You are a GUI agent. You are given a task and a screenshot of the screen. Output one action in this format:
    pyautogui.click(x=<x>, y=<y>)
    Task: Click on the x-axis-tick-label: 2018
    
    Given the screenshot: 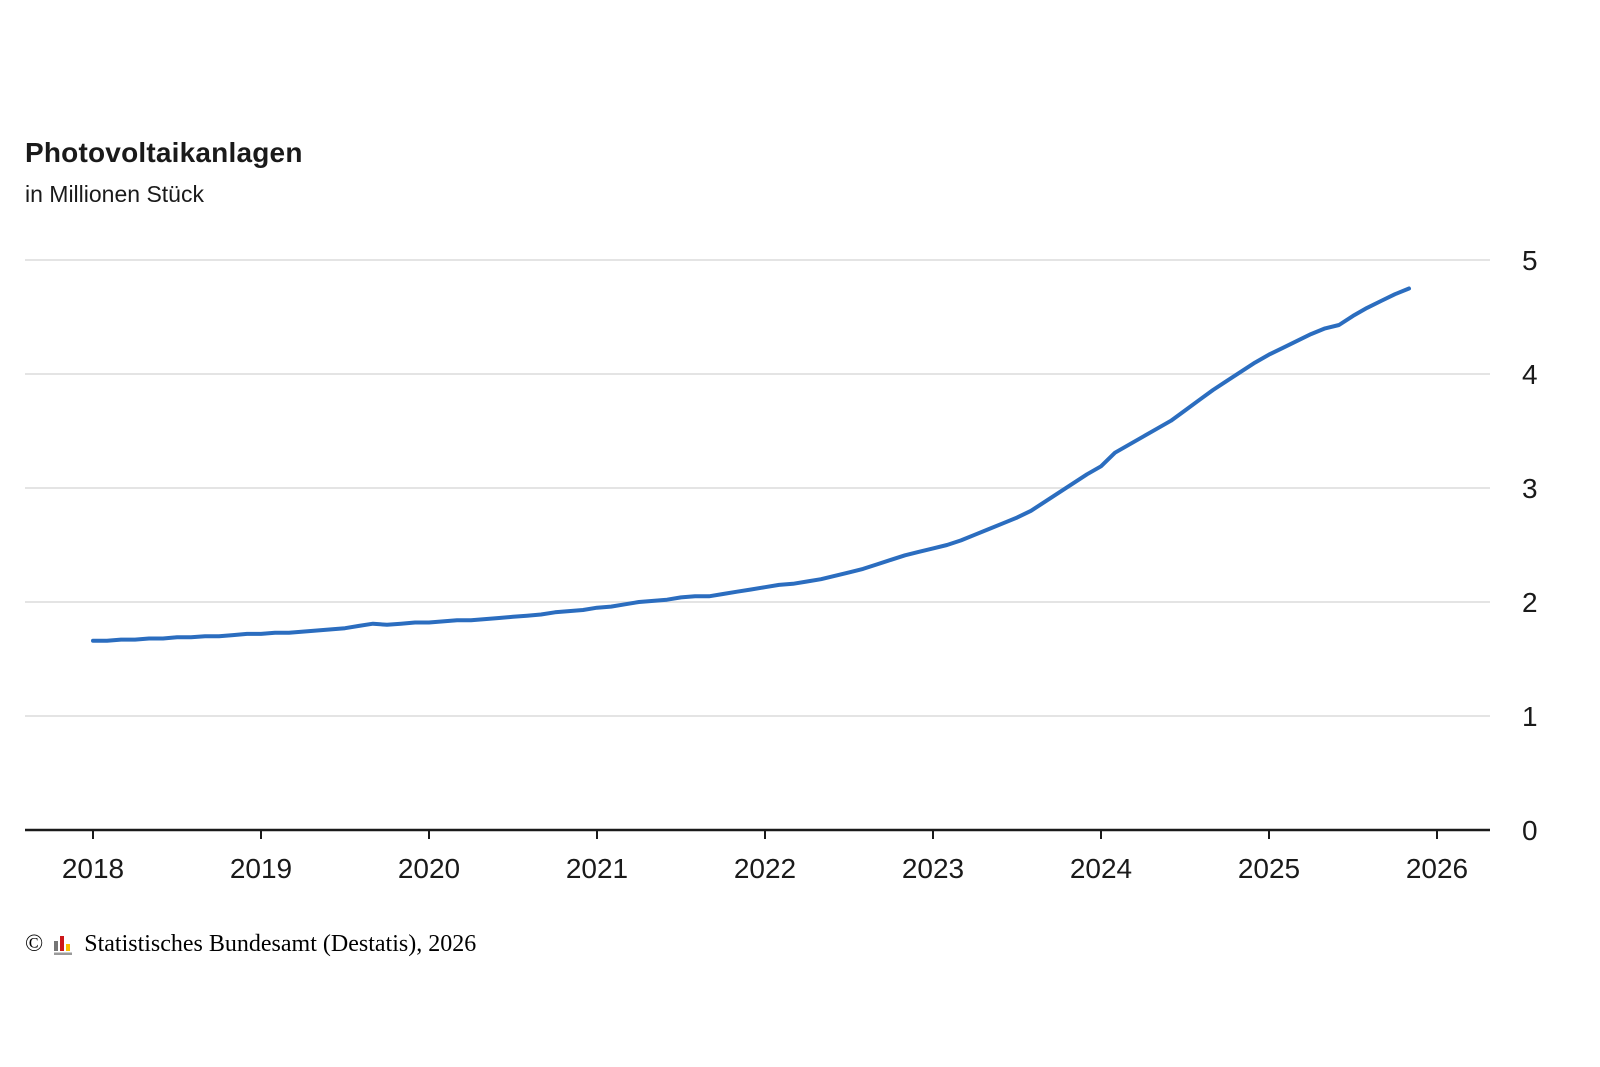 What is the action you would take?
    pyautogui.click(x=93, y=868)
    